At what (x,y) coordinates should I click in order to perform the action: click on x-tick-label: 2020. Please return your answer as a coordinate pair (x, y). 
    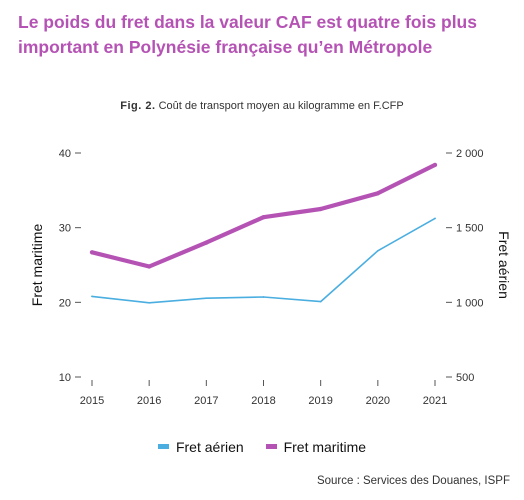
    Looking at the image, I should click on (378, 401).